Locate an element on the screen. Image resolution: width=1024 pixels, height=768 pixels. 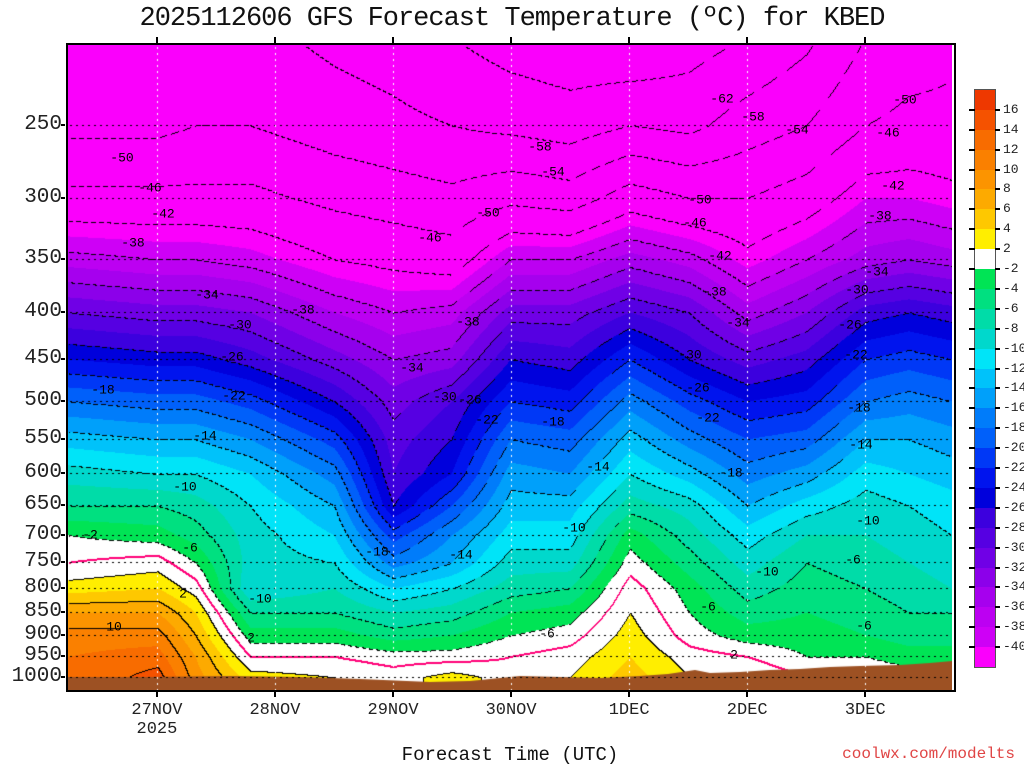
pressure-tick-label: 450 is located at coordinates (43, 358).